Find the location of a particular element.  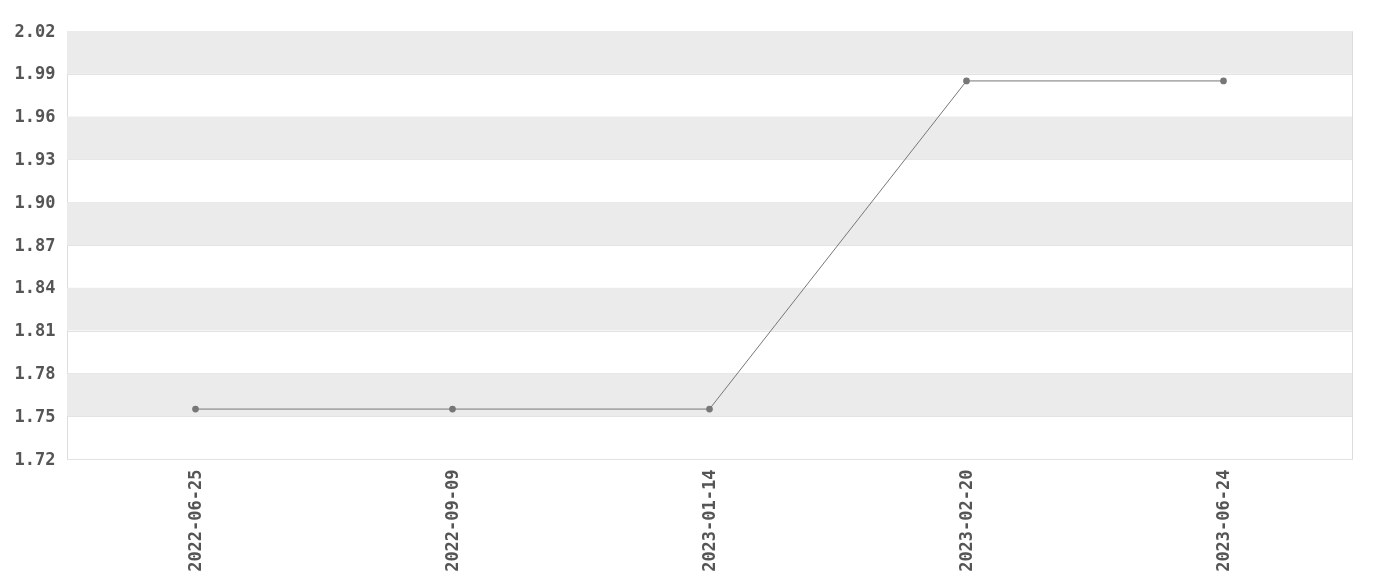

x-tick-label: 2023-02-20 is located at coordinates (966, 520).